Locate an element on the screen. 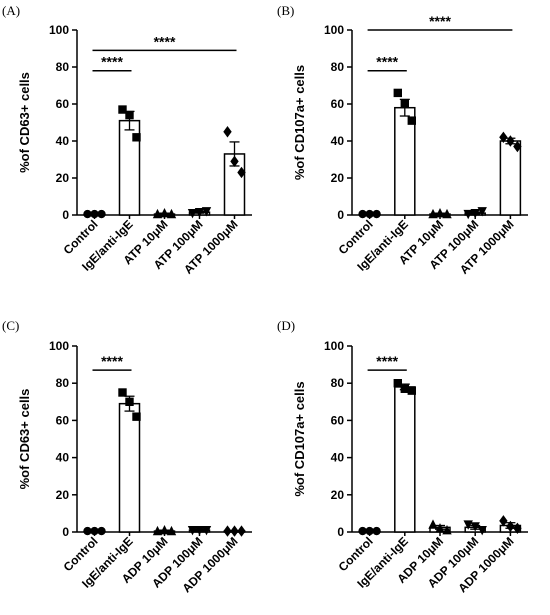 The width and height of the screenshot is (550, 615). panel-label: (B) is located at coordinates (285, 10).